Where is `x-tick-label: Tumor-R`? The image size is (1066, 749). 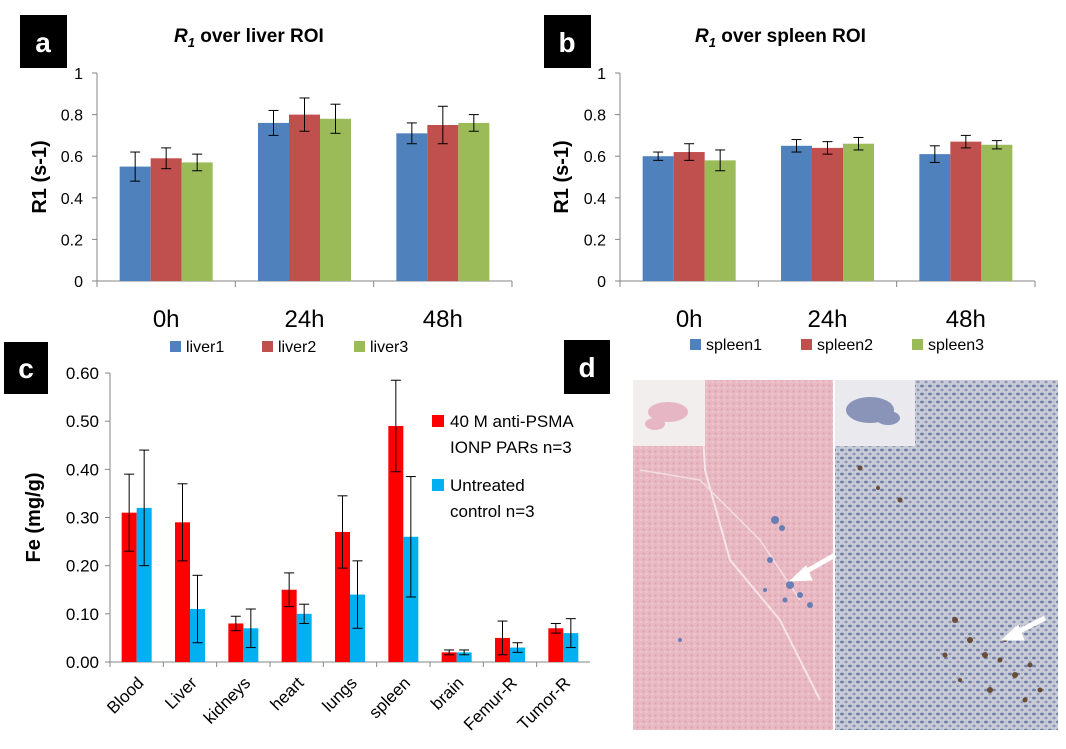 x-tick-label: Tumor-R is located at coordinates (544, 703).